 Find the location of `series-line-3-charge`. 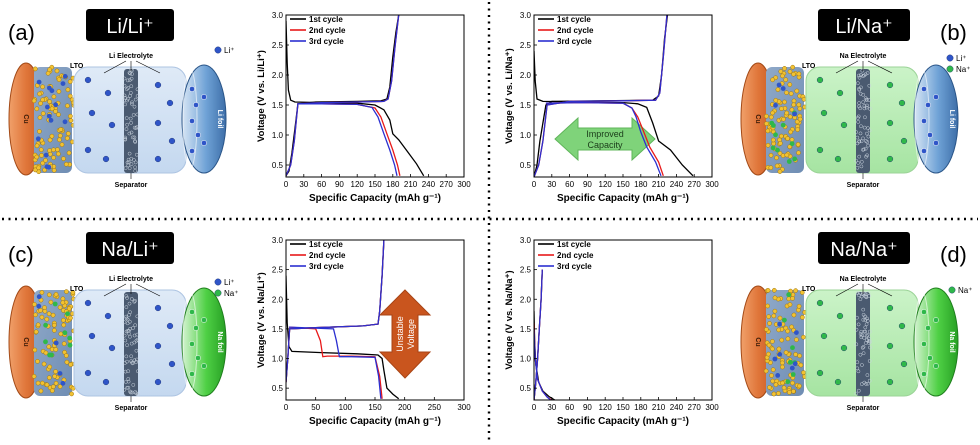

series-line-3-charge is located at coordinates (601, 96).